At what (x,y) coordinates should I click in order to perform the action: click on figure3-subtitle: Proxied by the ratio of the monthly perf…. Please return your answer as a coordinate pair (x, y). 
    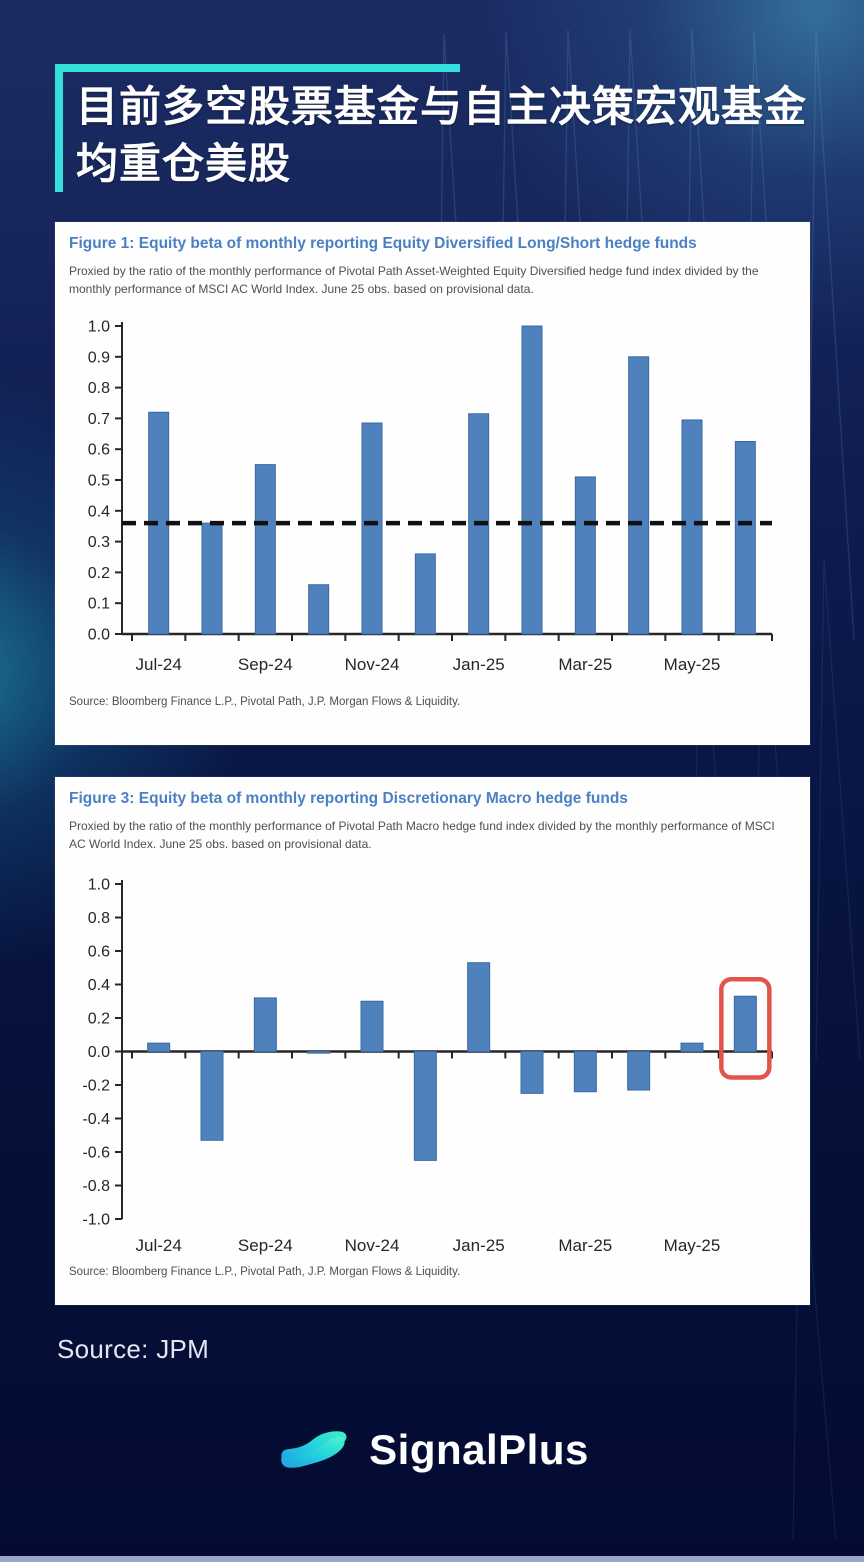
    Looking at the image, I should click on (422, 835).